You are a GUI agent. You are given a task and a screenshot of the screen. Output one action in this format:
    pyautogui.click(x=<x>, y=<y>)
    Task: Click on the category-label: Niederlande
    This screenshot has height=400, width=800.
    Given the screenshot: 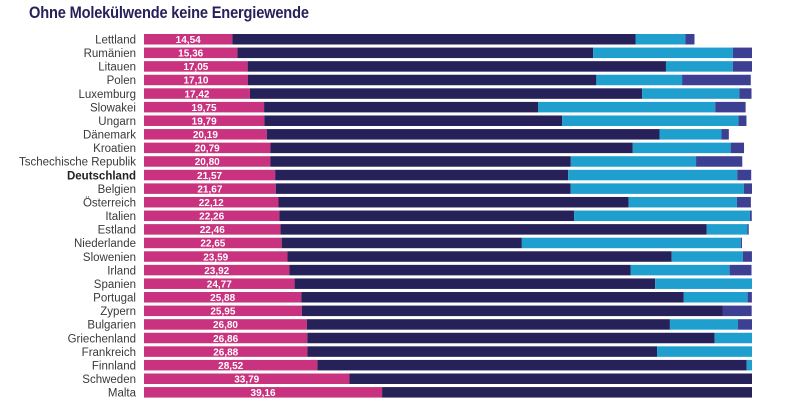 What is the action you would take?
    pyautogui.click(x=105, y=244)
    